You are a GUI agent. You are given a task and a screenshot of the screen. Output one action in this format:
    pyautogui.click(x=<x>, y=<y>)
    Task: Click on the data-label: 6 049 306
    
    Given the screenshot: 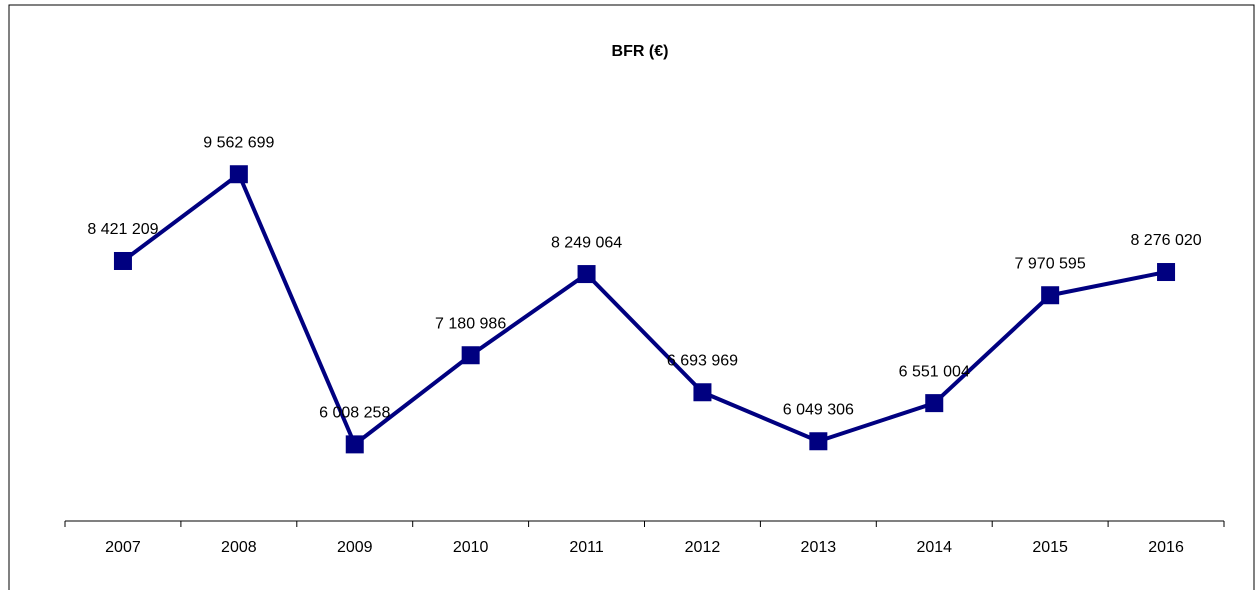 What is the action you would take?
    pyautogui.click(x=818, y=409)
    